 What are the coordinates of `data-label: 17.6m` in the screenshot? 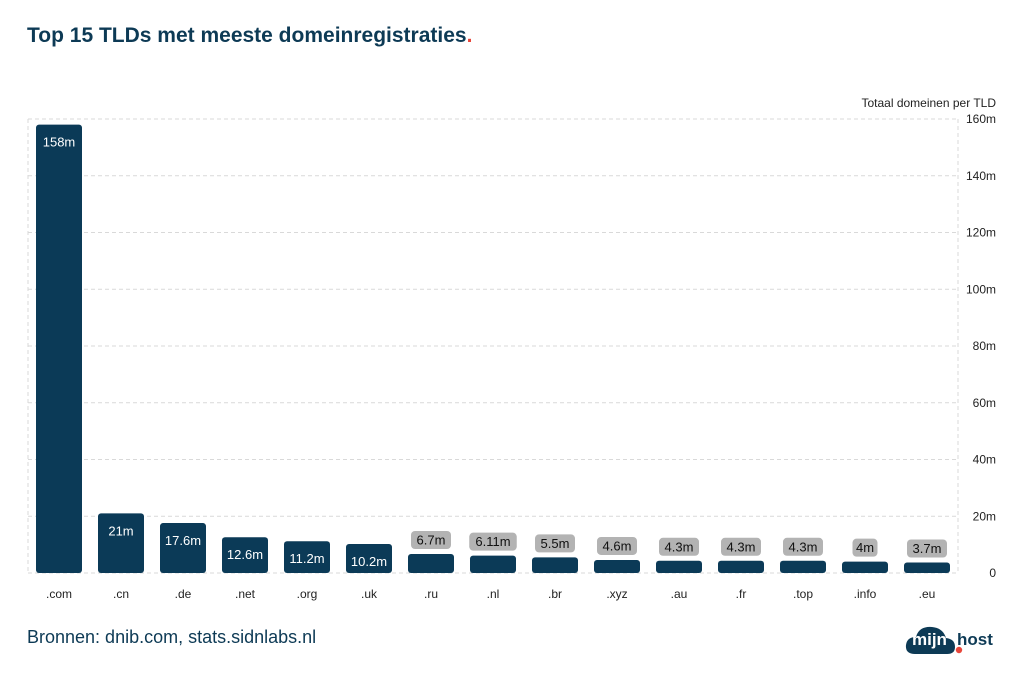 It's located at (183, 540).